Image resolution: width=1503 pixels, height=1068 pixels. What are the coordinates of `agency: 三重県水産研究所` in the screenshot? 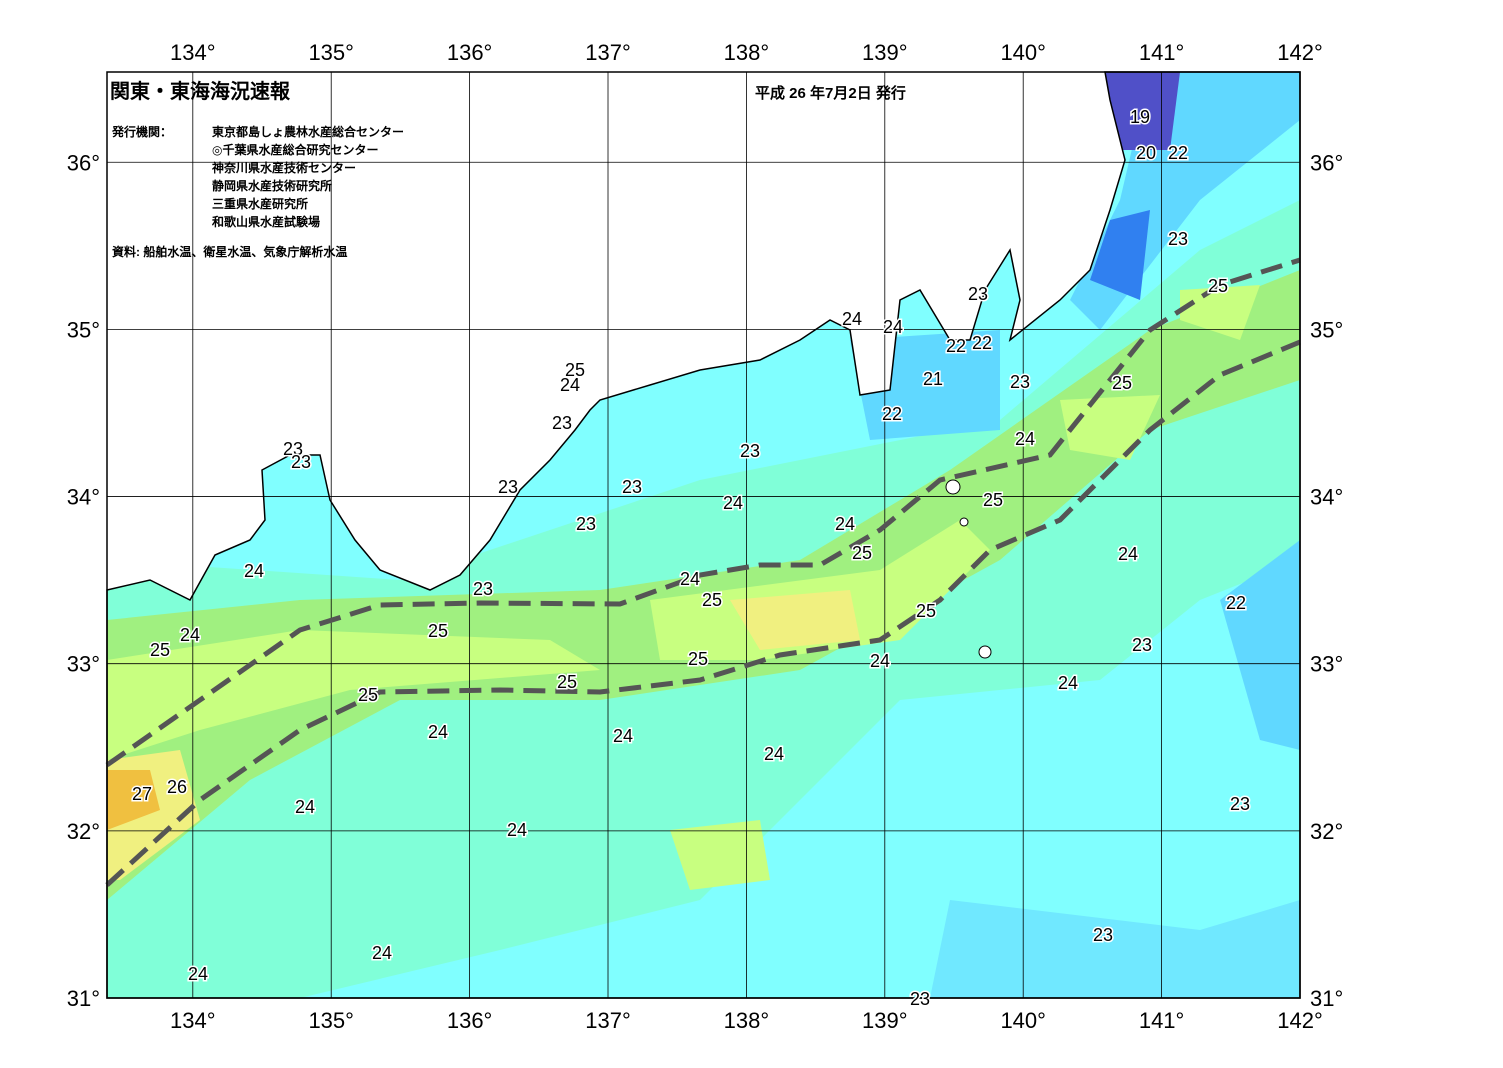 It's located at (260, 203).